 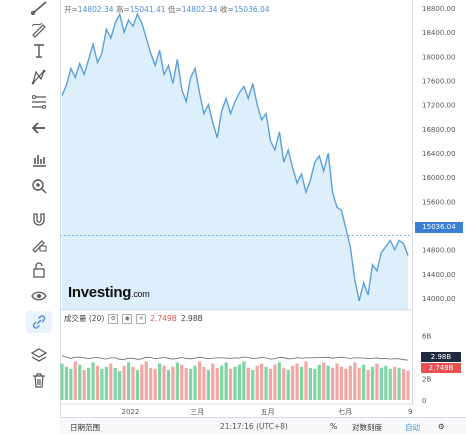 I want to click on pattern-icon, so click(x=39, y=77).